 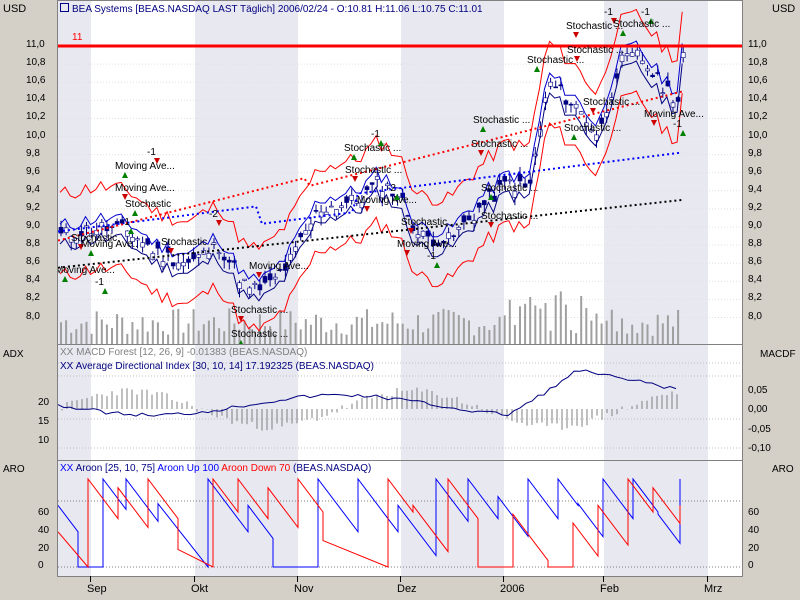 I want to click on aroon-axis-title-left: ARO, so click(x=14, y=469).